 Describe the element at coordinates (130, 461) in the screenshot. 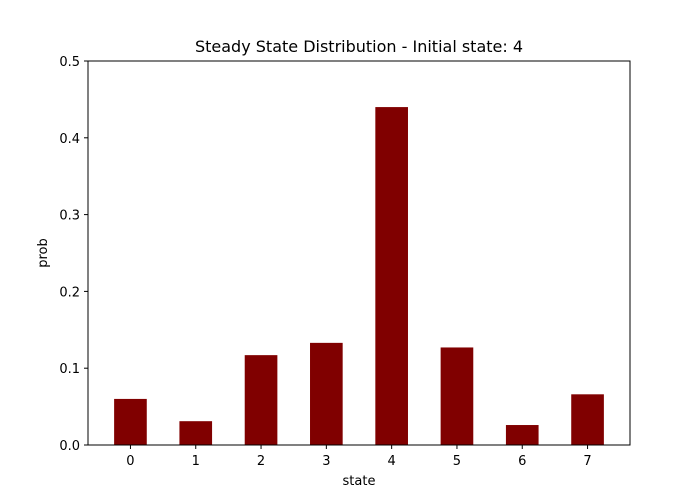

I see `x-tick-label: 0` at that location.